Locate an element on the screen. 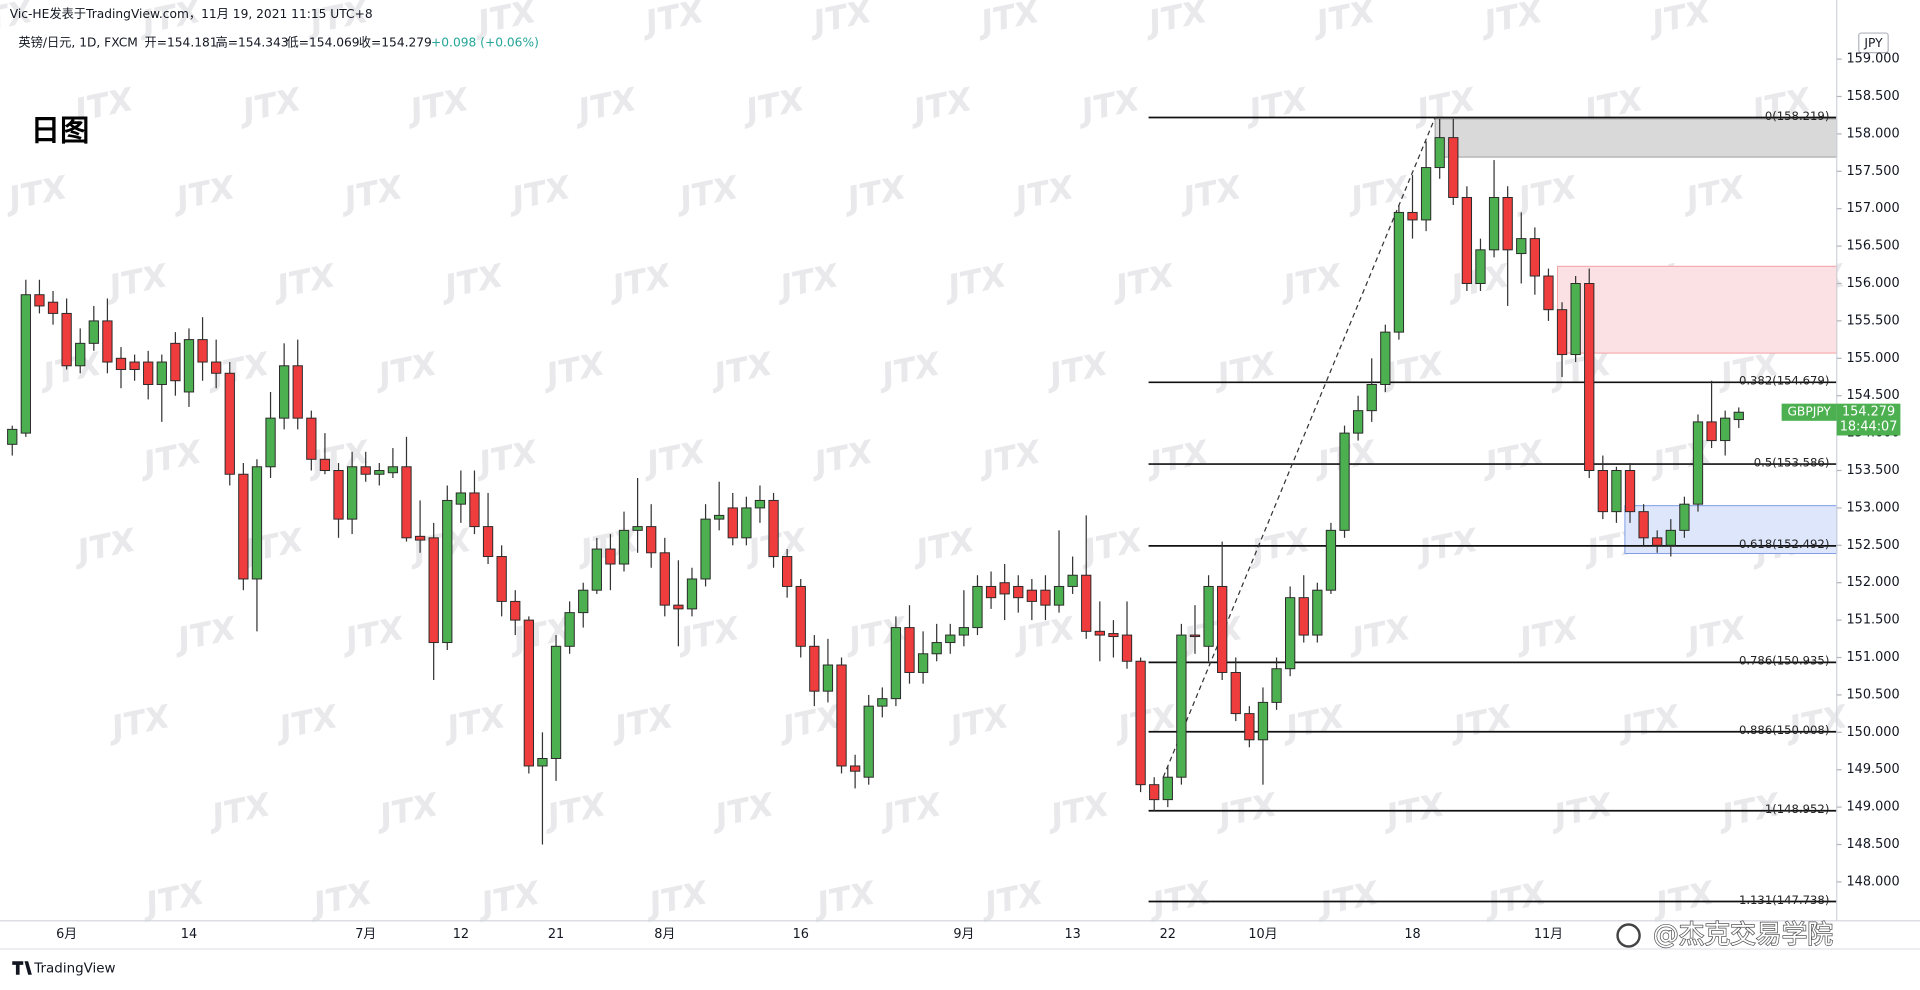 This screenshot has width=1920, height=990. y-tick-label: 153.000 is located at coordinates (1873, 507).